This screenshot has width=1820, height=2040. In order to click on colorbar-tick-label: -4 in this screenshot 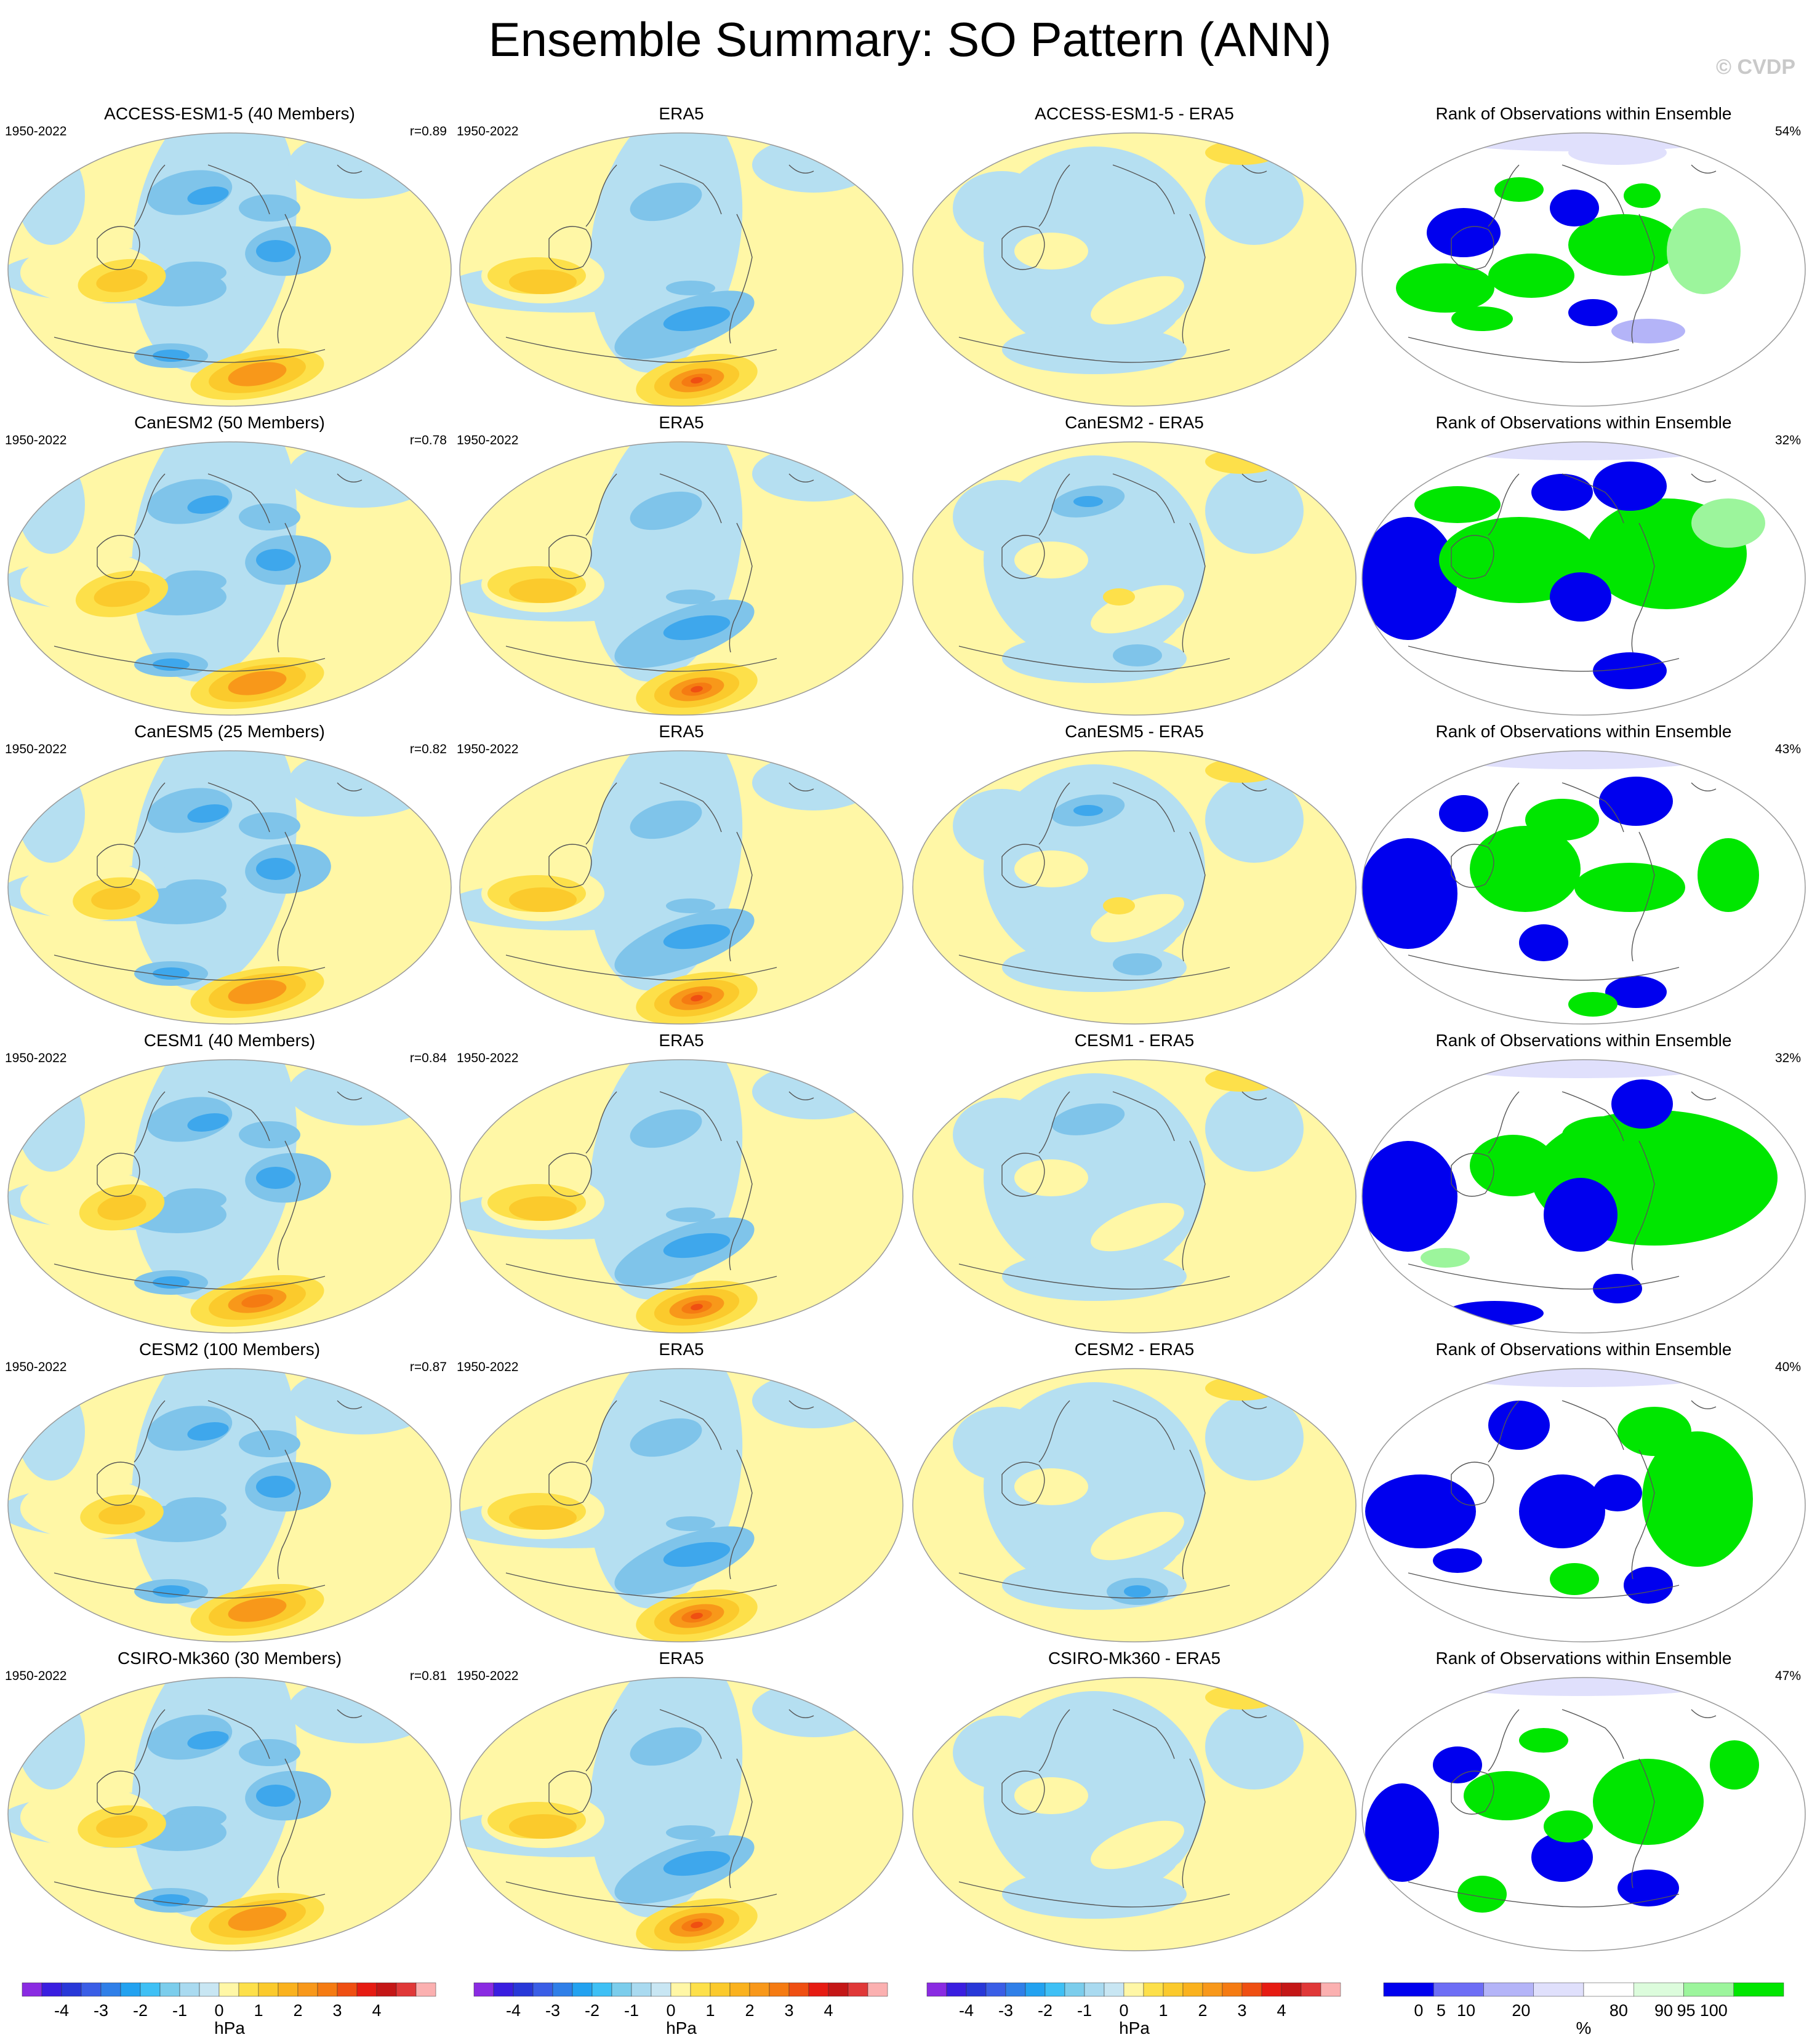, I will do `click(966, 2009)`.